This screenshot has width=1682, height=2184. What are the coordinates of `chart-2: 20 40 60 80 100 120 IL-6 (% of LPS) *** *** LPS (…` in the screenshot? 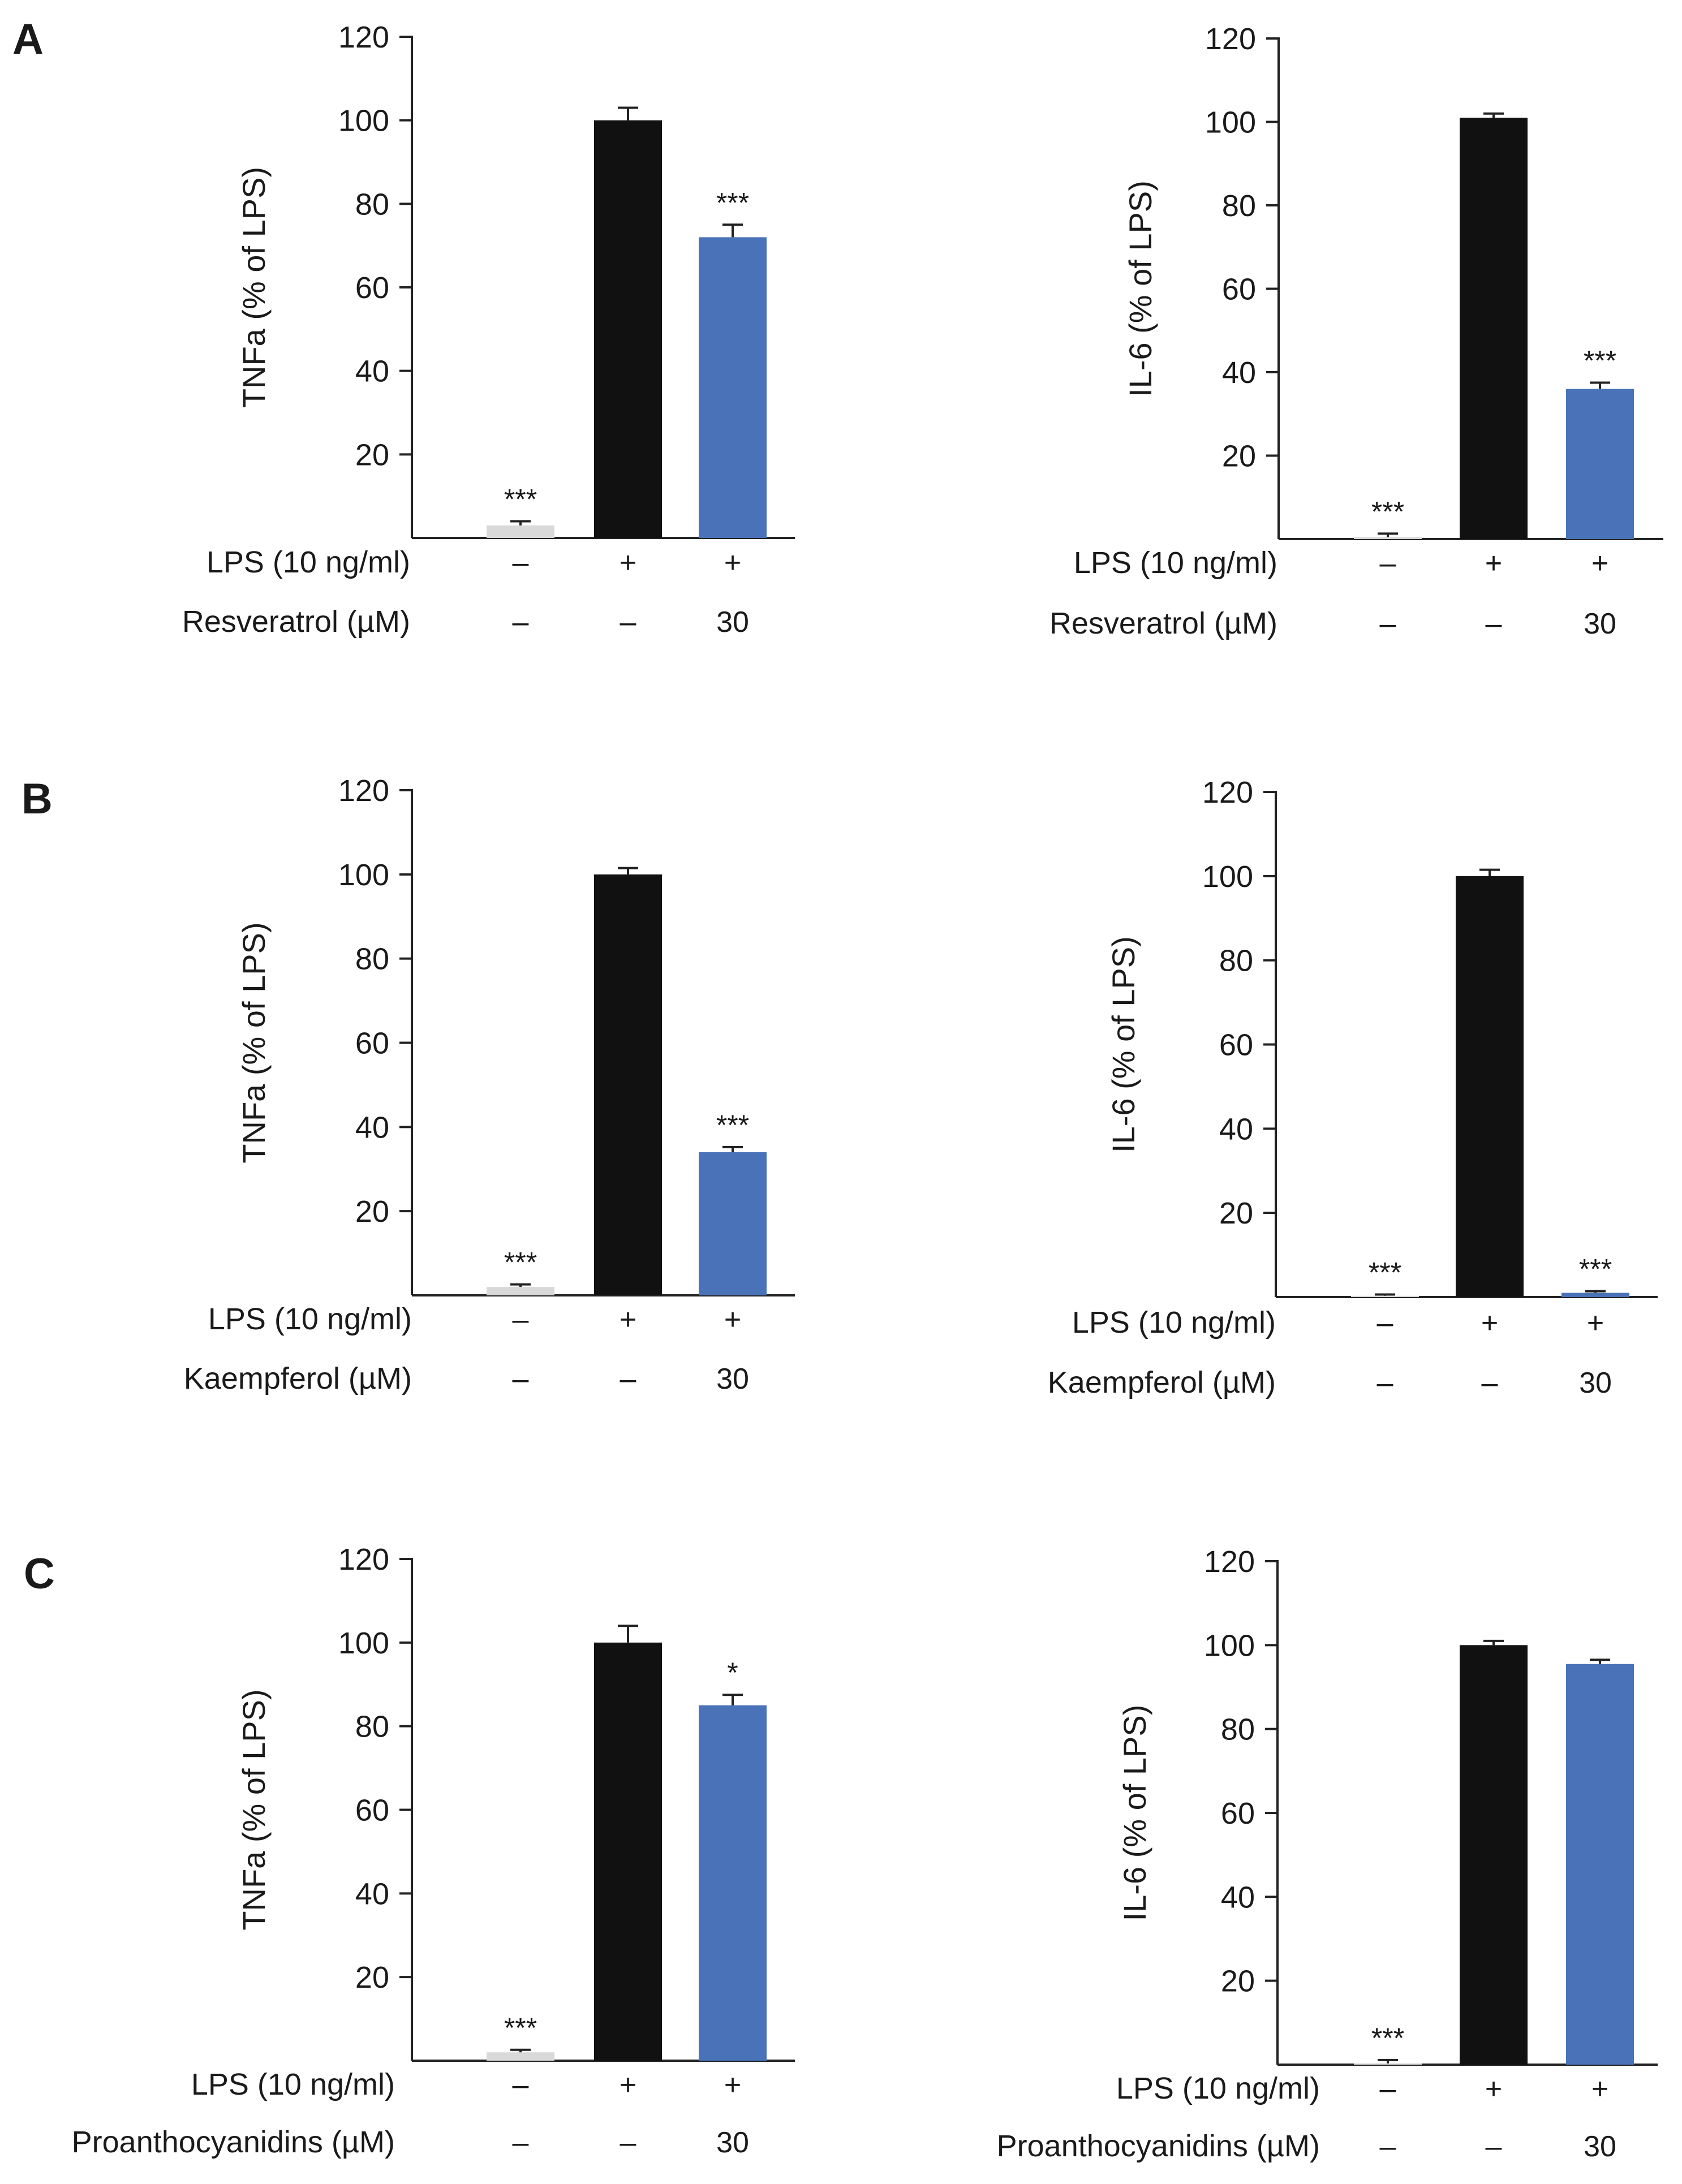 It's located at (1356, 331).